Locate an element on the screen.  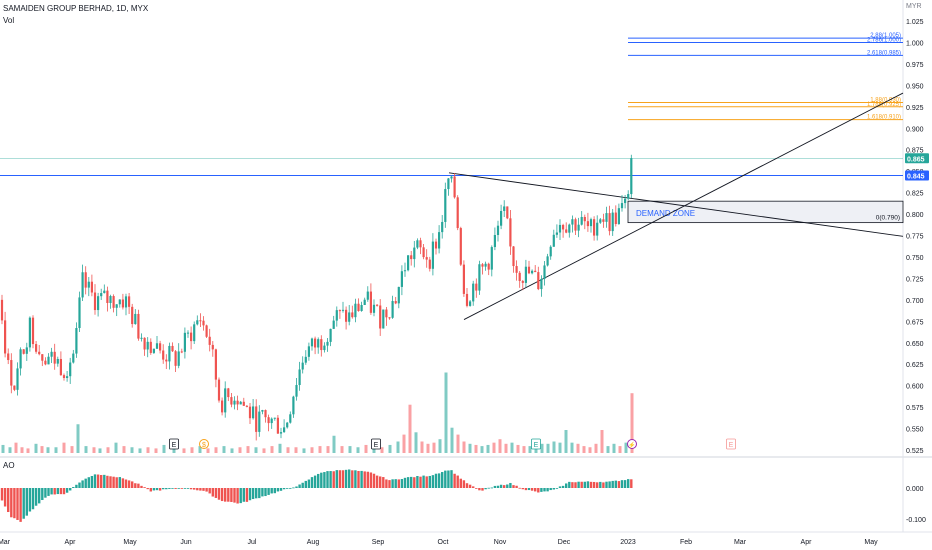
resistance-tag is located at coordinates (917, 175).